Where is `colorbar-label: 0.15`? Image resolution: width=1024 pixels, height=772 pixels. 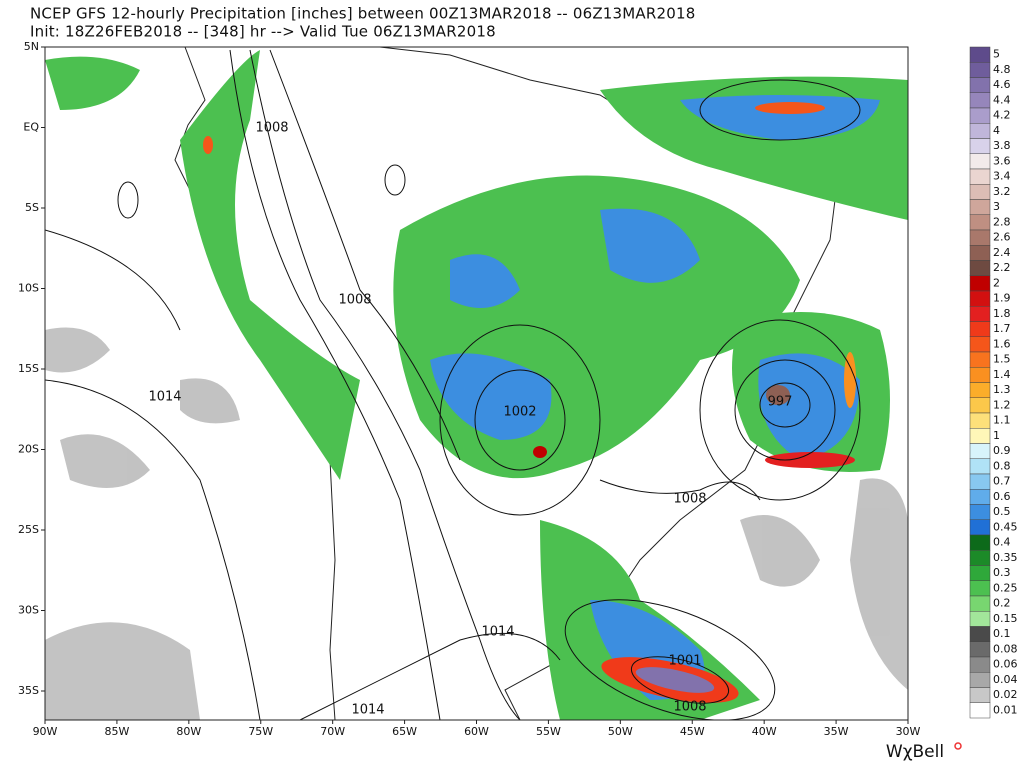 colorbar-label: 0.15 is located at coordinates (1005, 618).